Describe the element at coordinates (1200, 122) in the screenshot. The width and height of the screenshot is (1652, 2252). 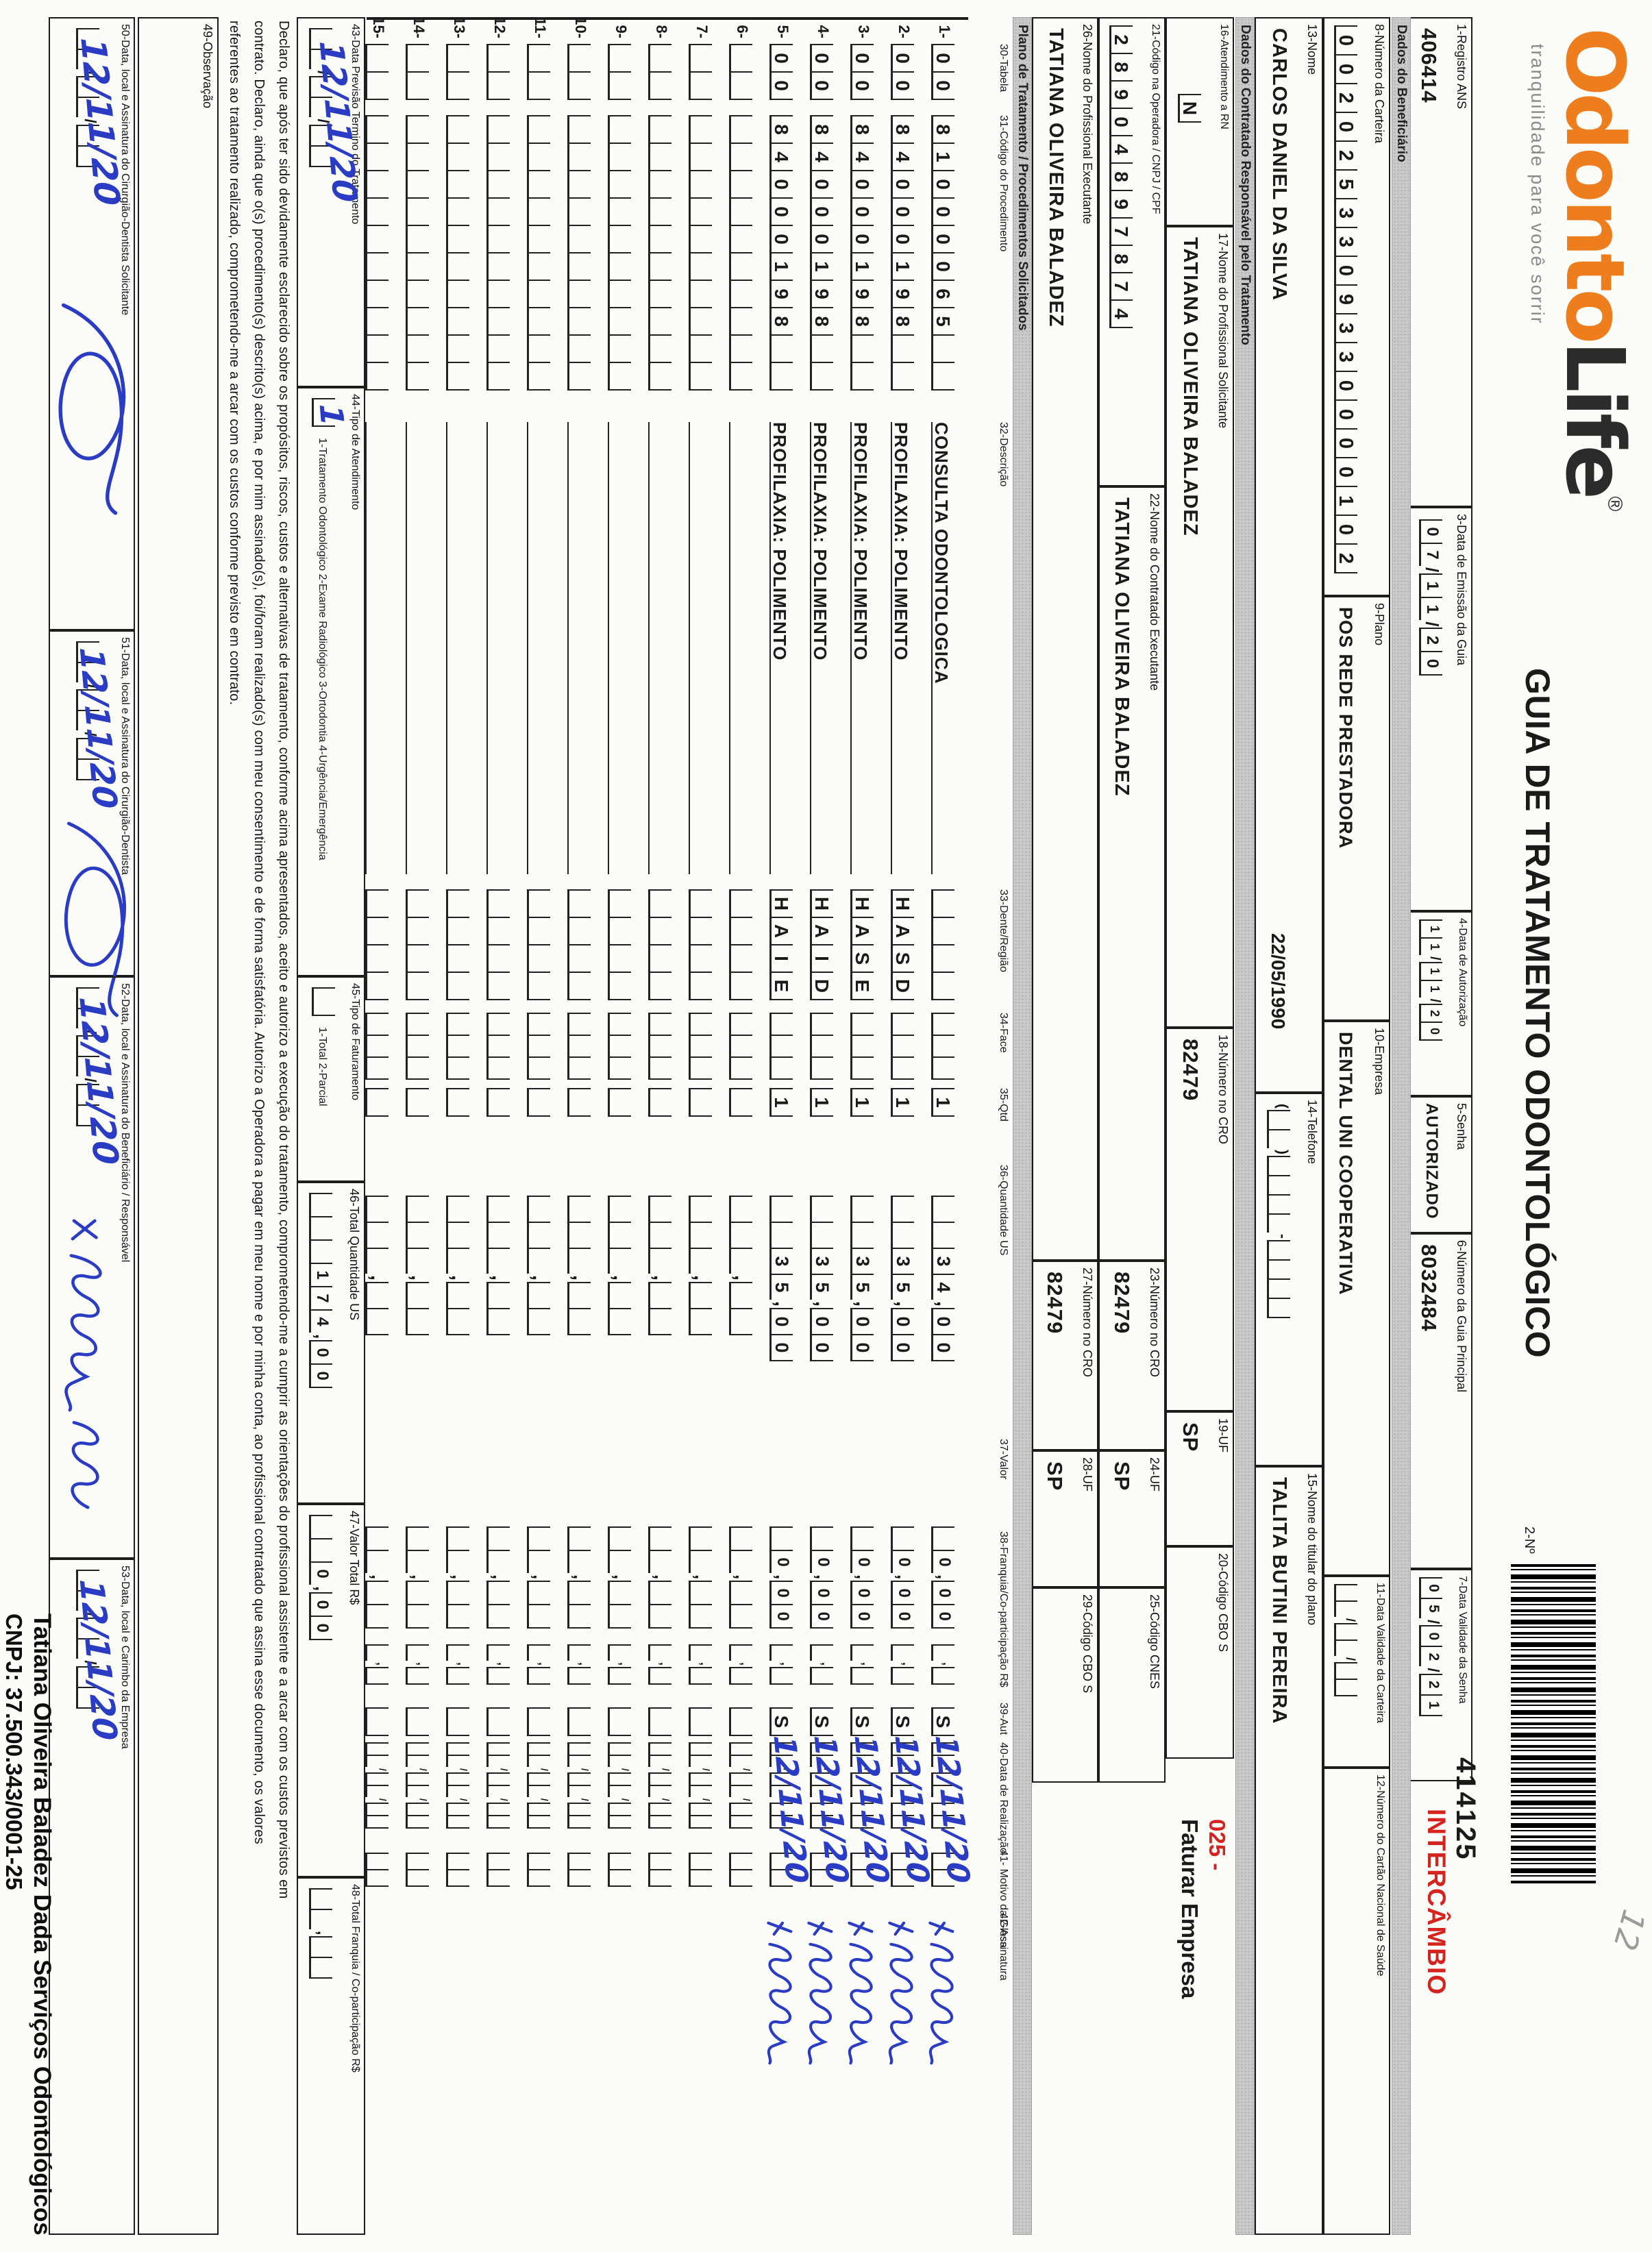
I see `field-atendimento-rn: 16-Atendimento a RN N` at that location.